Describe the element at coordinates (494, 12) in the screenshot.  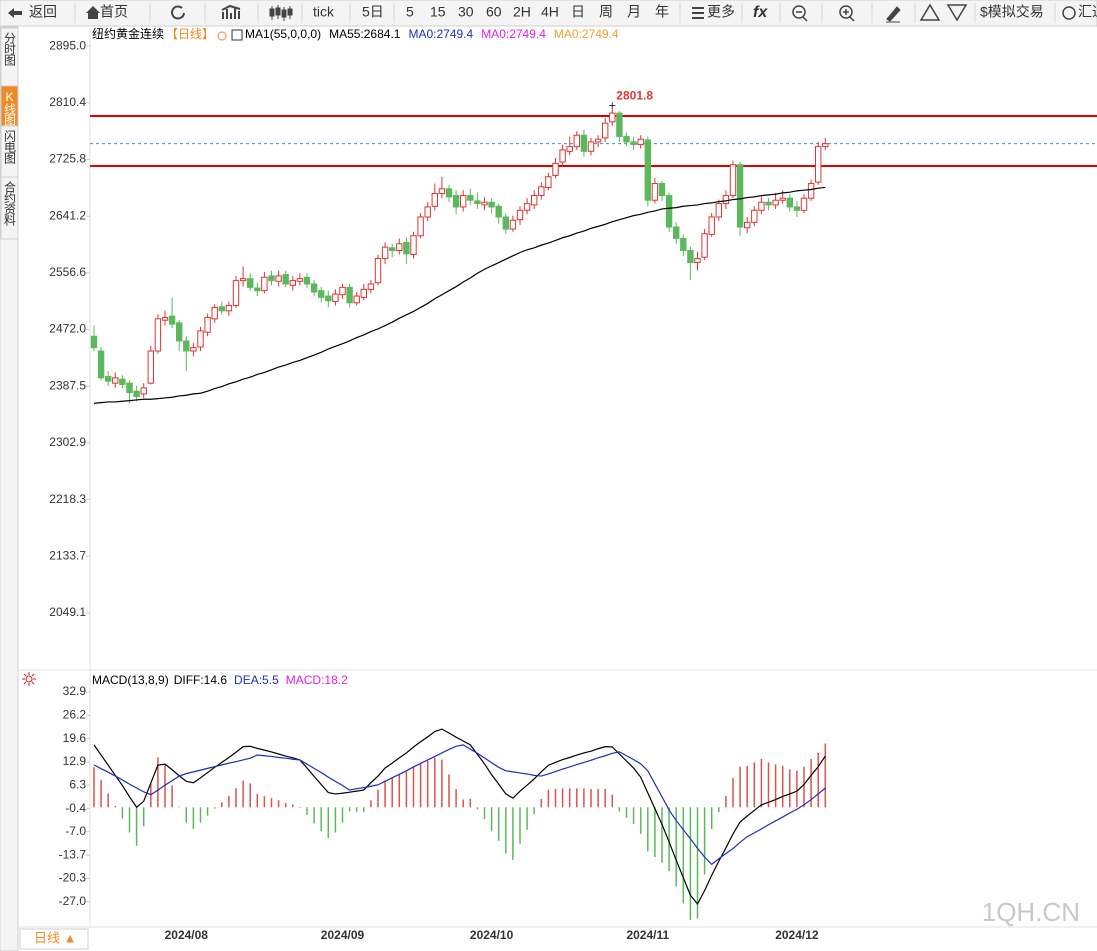
I see `toolbar-button: 60` at that location.